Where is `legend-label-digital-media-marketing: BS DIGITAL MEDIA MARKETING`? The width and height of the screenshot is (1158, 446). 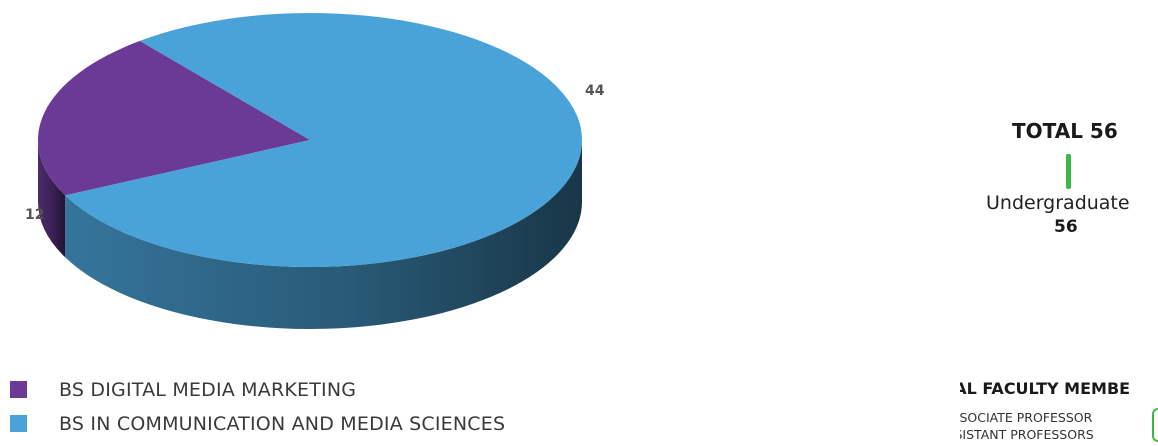
legend-label-digital-media-marketing: BS DIGITAL MEDIA MARKETING is located at coordinates (208, 389).